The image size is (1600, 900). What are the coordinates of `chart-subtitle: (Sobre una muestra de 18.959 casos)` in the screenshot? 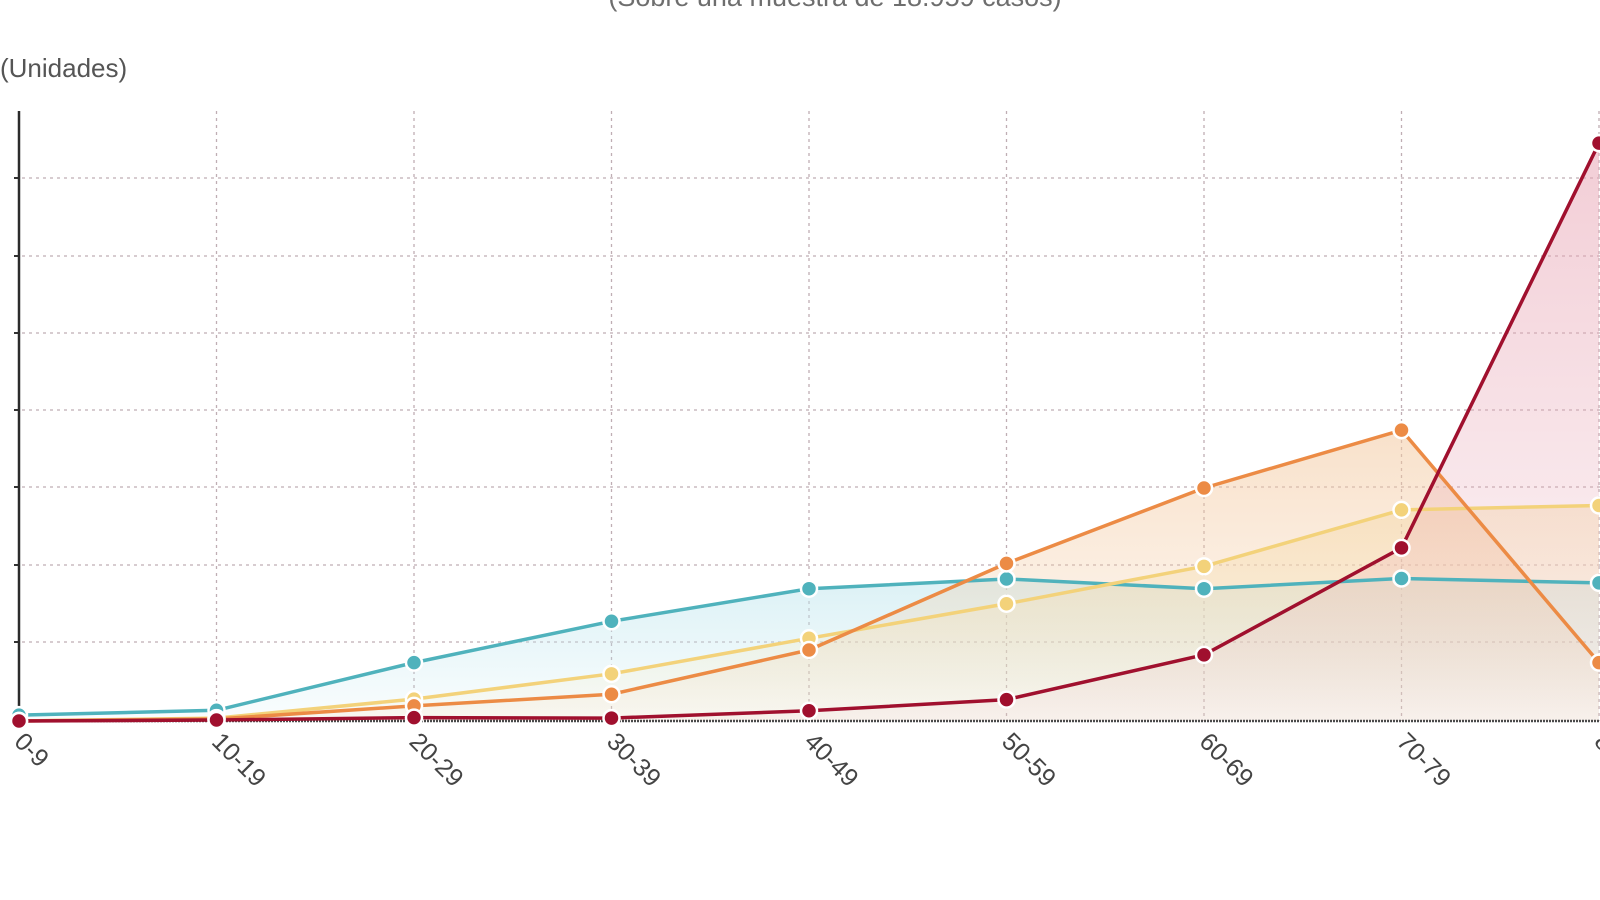 It's located at (834, 6).